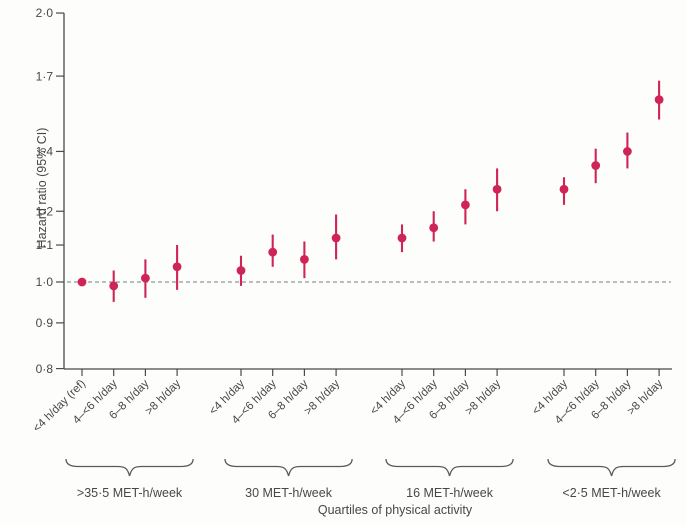 Image resolution: width=686 pixels, height=525 pixels. What do you see at coordinates (45, 152) in the screenshot?
I see `y-tick-label: 1·4` at bounding box center [45, 152].